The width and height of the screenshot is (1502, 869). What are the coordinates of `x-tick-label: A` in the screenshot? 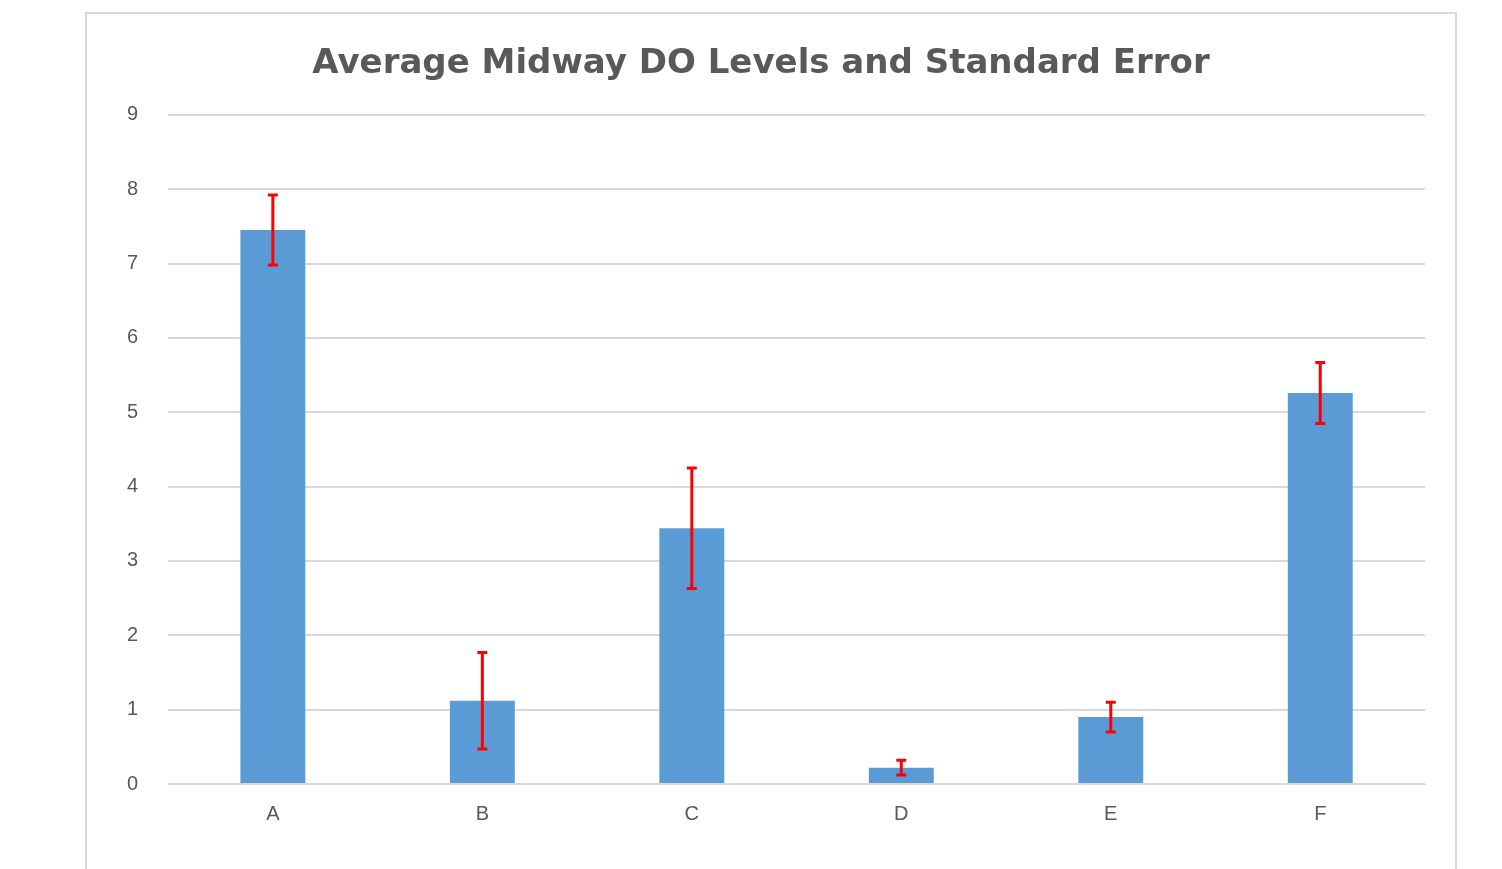 It's located at (273, 812).